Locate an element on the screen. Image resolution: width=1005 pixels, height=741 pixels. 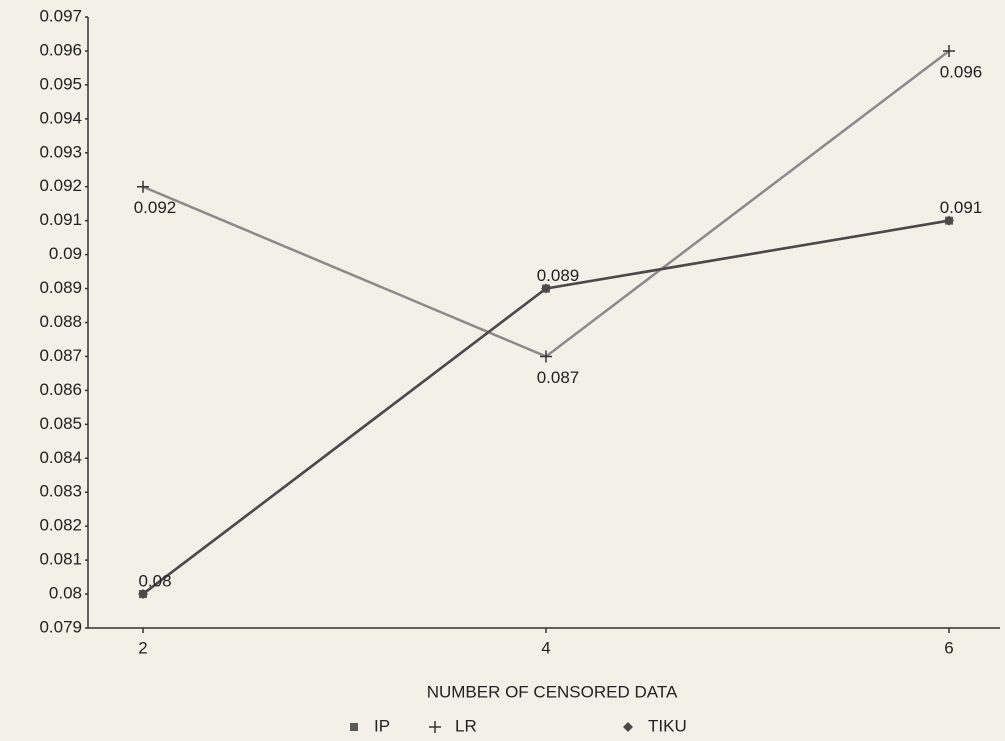
y-tick-label: 0.086 is located at coordinates (60, 389).